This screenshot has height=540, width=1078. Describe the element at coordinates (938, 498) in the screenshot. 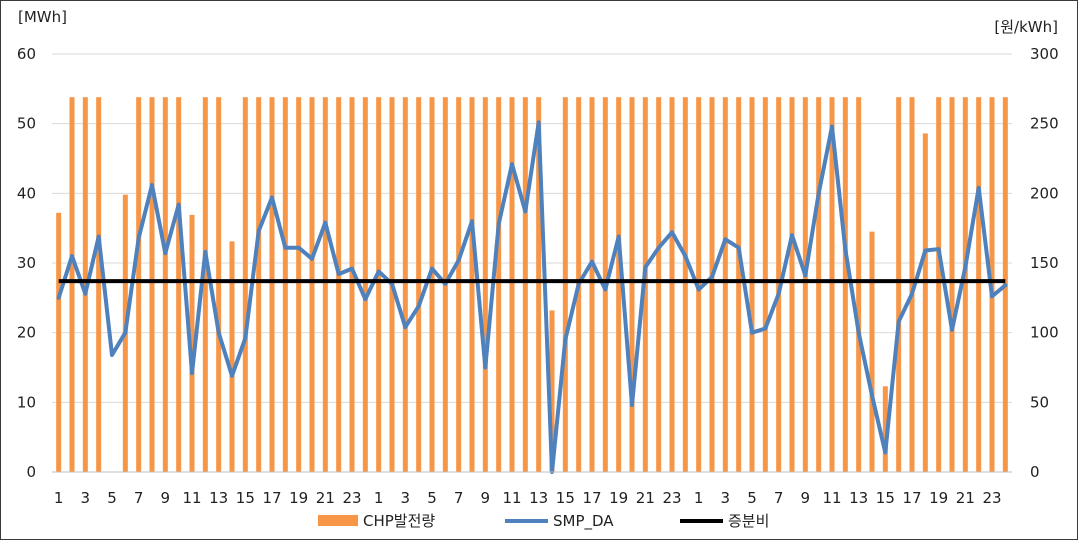

I see `x-tick-label: 19` at that location.